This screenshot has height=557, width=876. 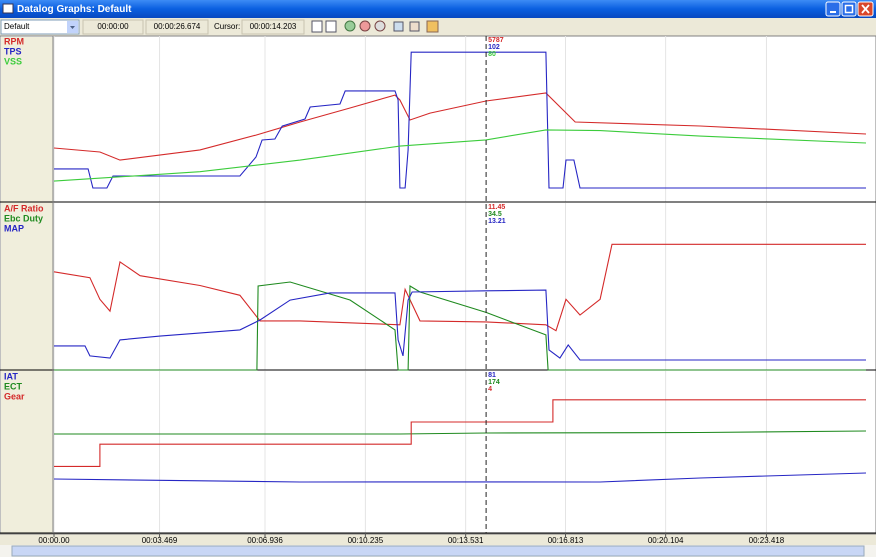 I want to click on x-tick-label: 00:16.813, so click(x=566, y=540).